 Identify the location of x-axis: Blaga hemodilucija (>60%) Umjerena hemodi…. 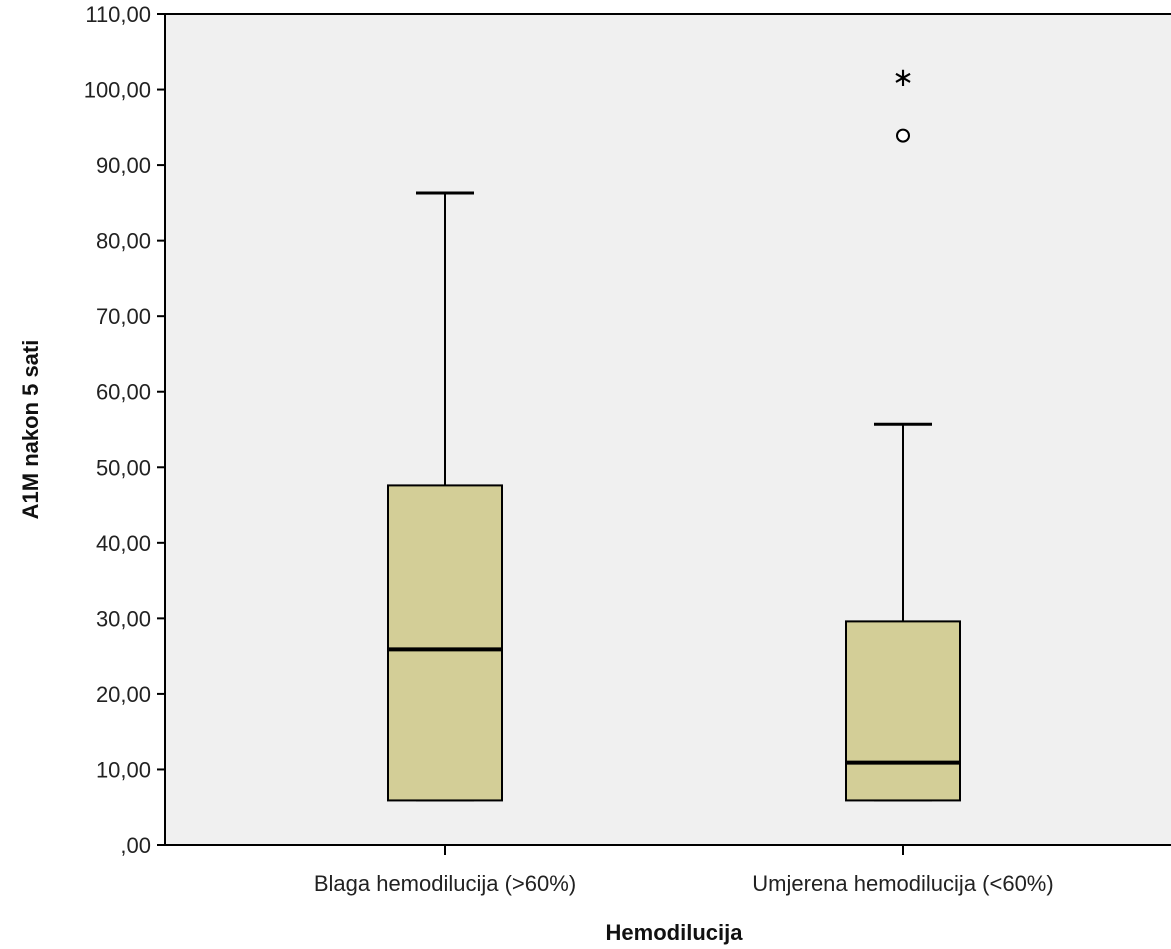
(684, 870).